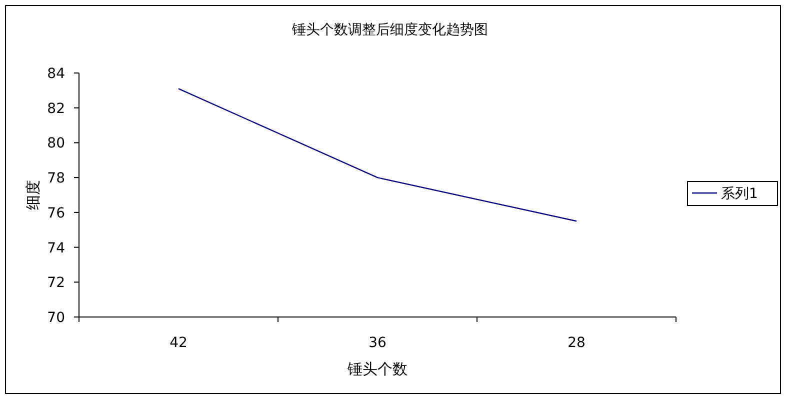 The width and height of the screenshot is (787, 399). I want to click on x-tick-label: 28, so click(577, 343).